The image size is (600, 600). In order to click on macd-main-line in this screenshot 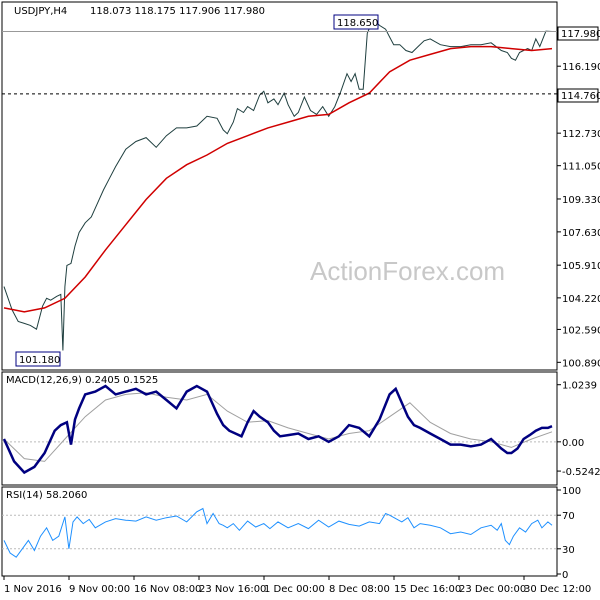, I will do `click(277, 429)`.